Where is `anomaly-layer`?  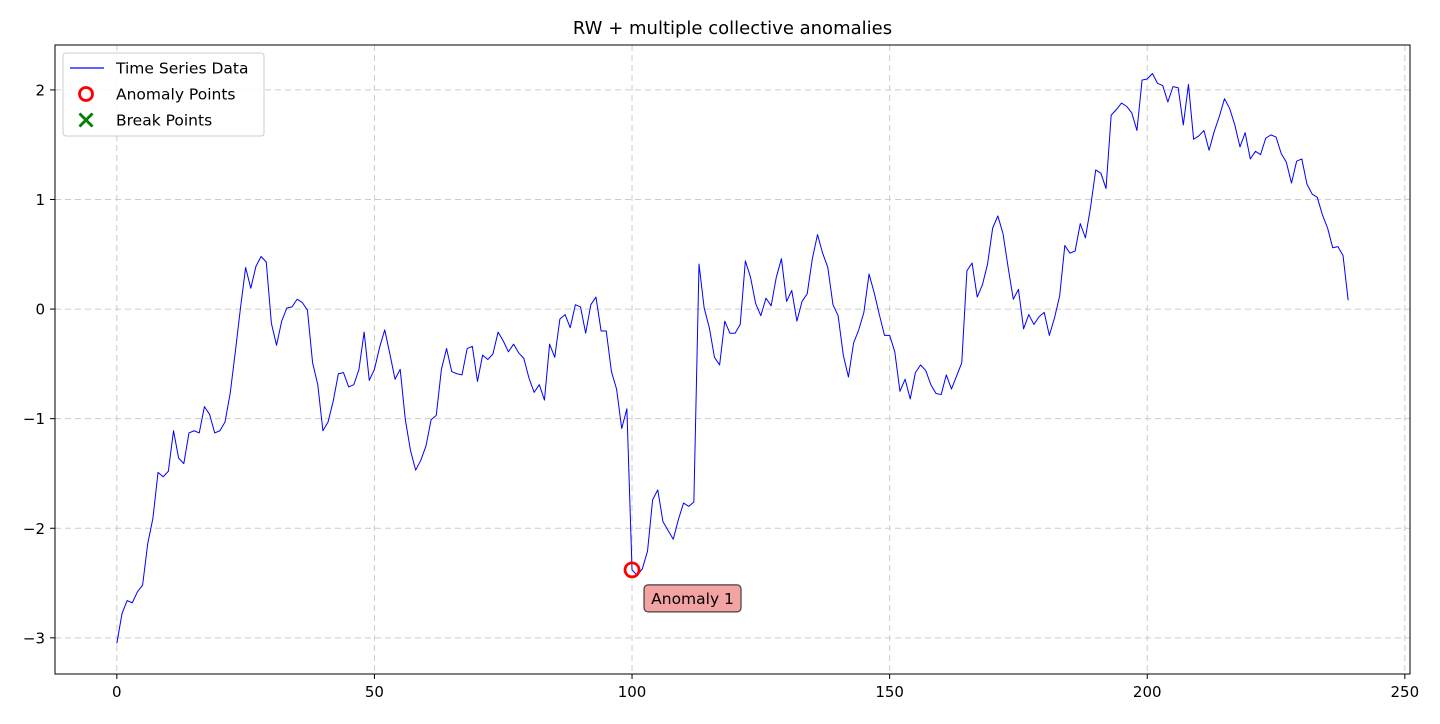
anomaly-layer is located at coordinates (632, 570).